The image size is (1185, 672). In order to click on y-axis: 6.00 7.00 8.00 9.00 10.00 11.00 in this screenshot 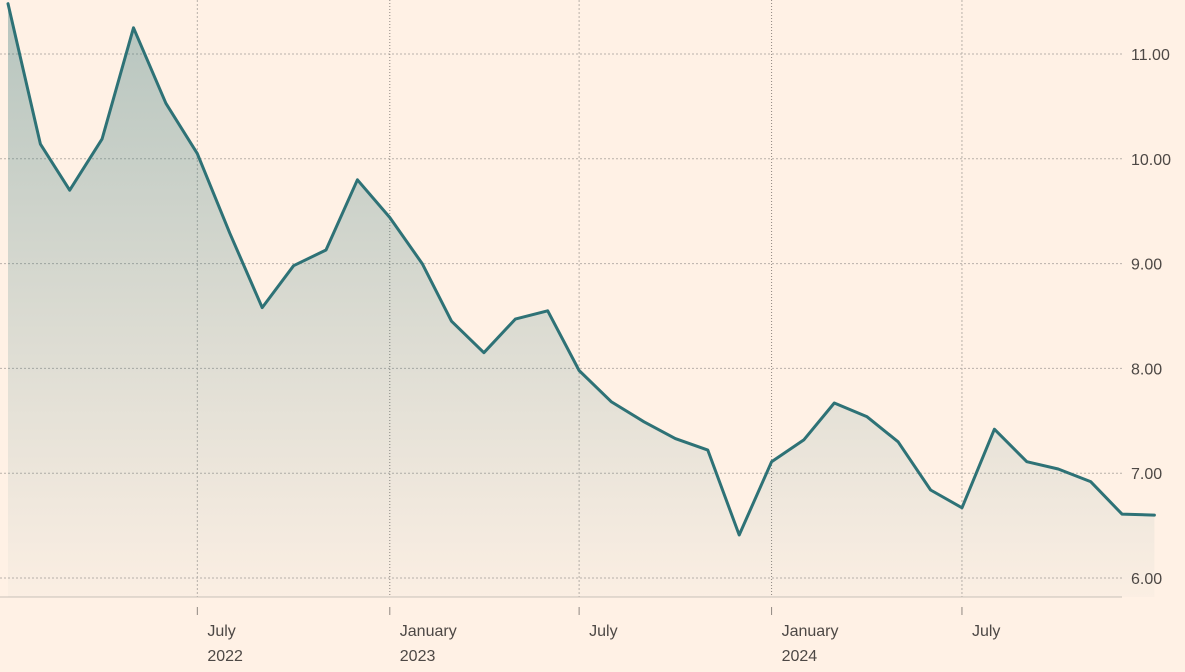, I will do `click(1151, 317)`.